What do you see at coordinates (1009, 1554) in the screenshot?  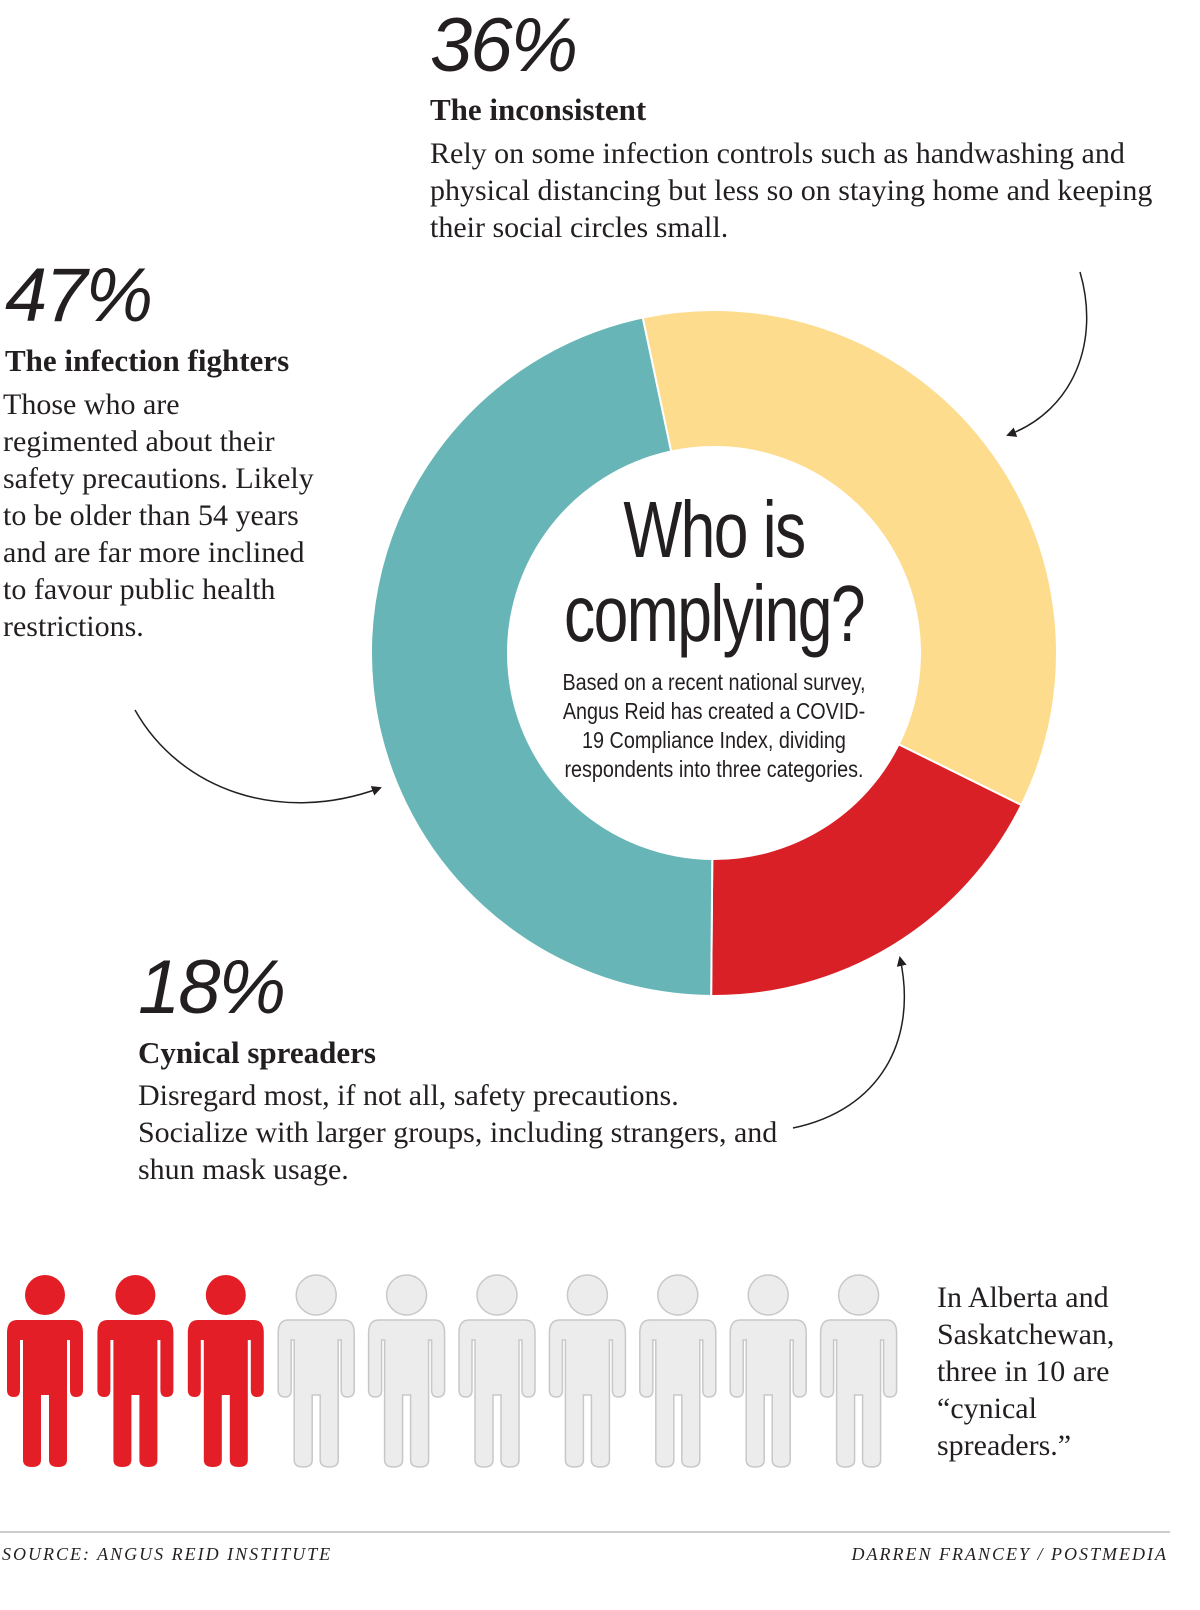 I see `credit: DARREN FRANCEY / POSTMEDIA` at bounding box center [1009, 1554].